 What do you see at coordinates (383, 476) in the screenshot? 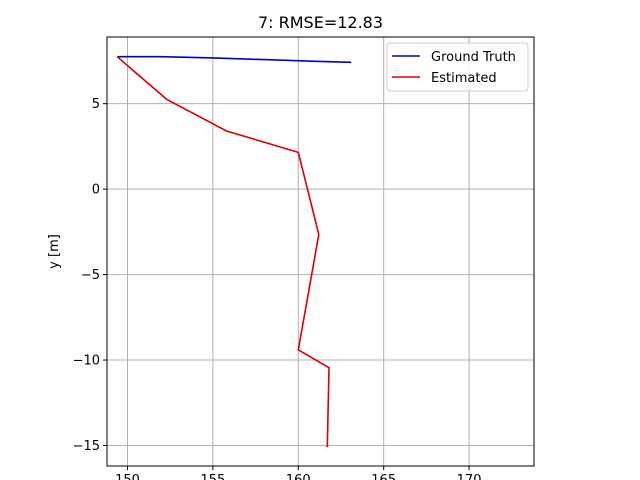
I see `x-tick-label: 165` at bounding box center [383, 476].